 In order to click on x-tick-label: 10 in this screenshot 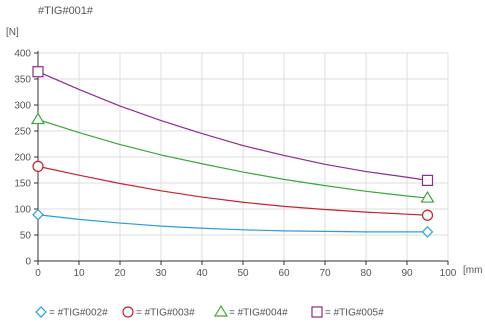, I will do `click(79, 273)`.